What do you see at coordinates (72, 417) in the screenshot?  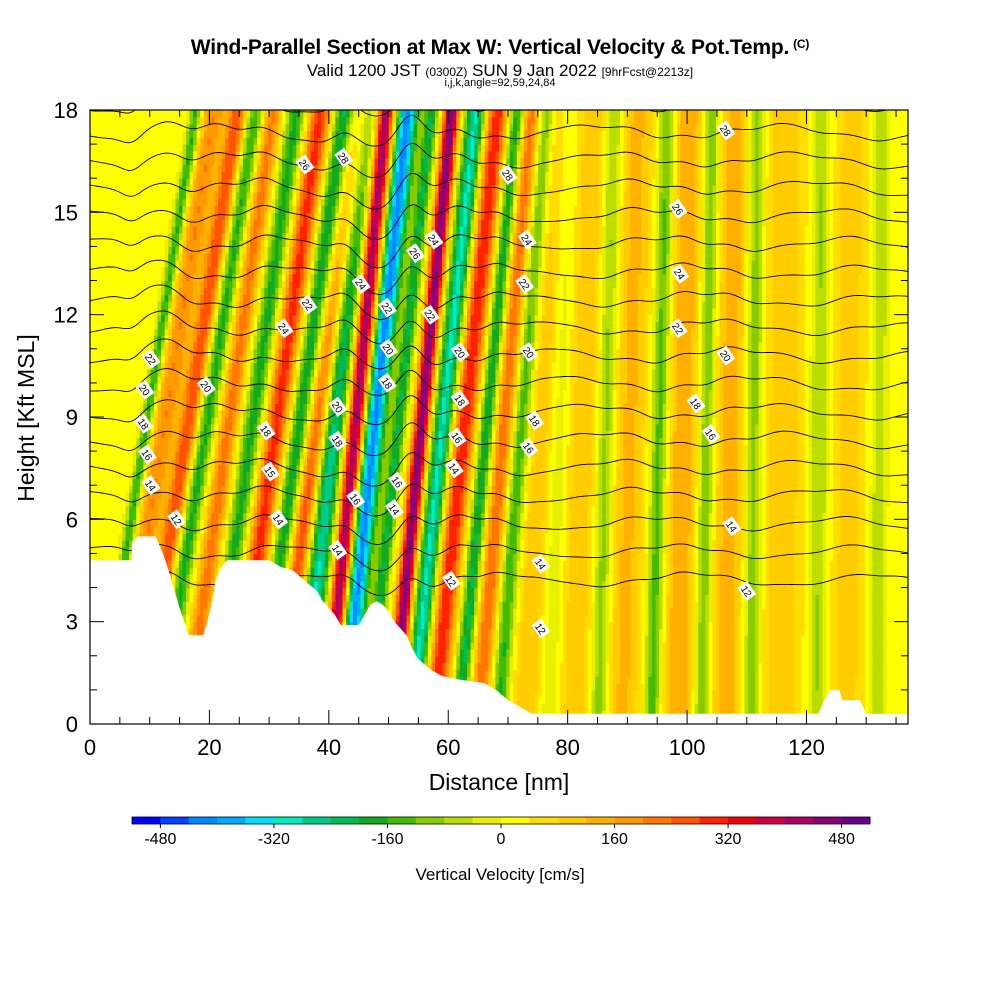 I see `y-tick-label: 9` at bounding box center [72, 417].